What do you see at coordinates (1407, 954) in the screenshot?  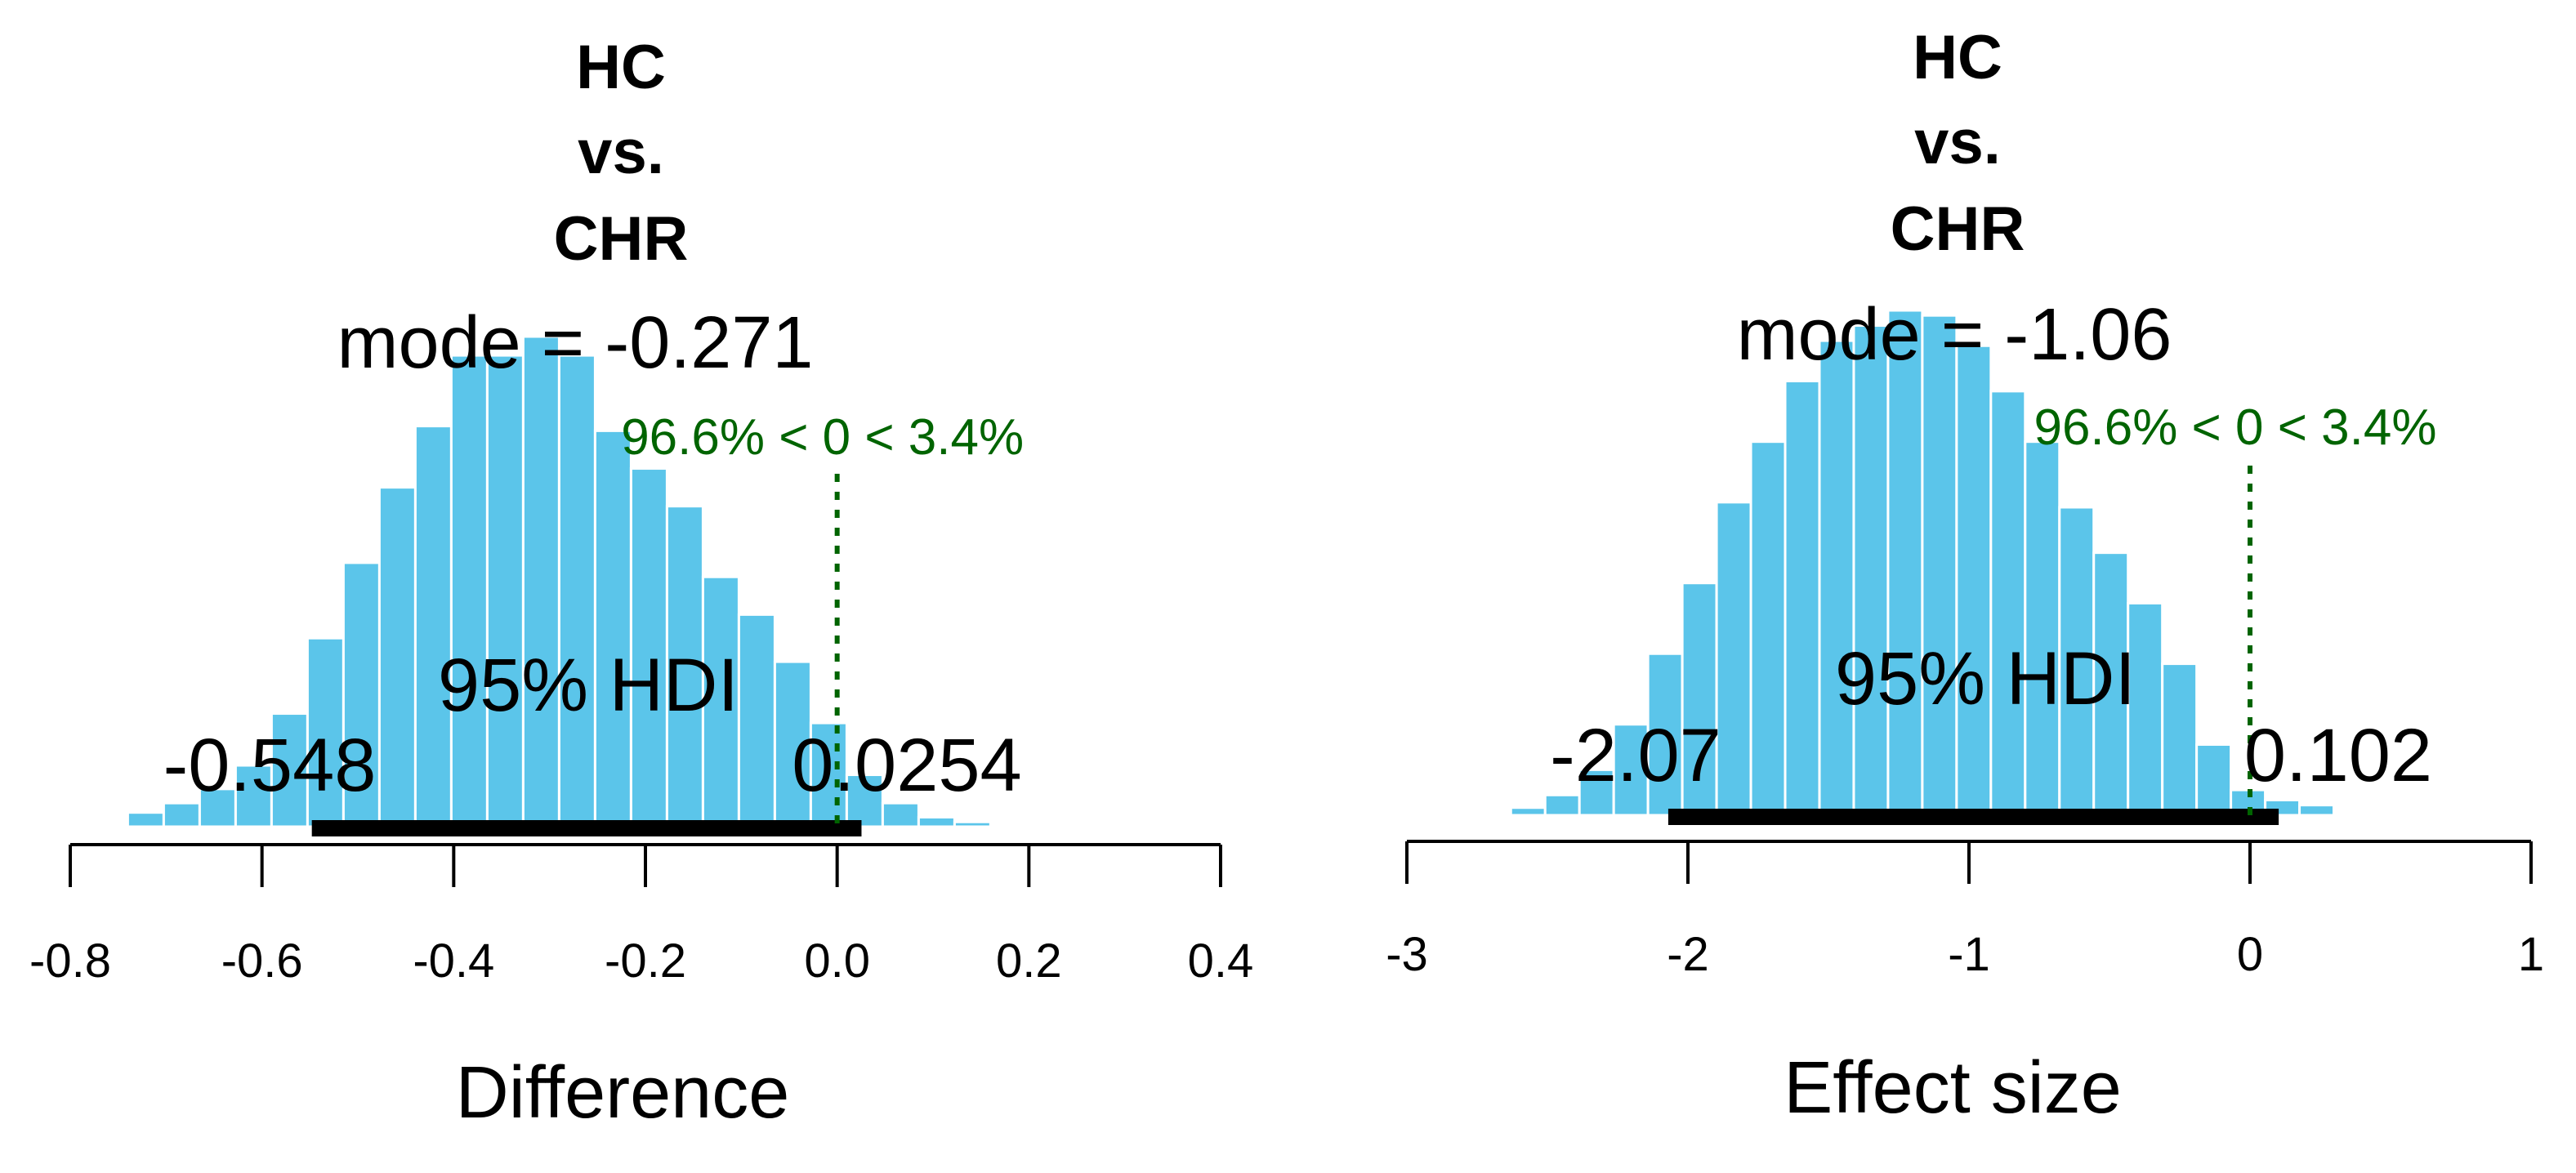 I see `x-tick-label: -3` at bounding box center [1407, 954].